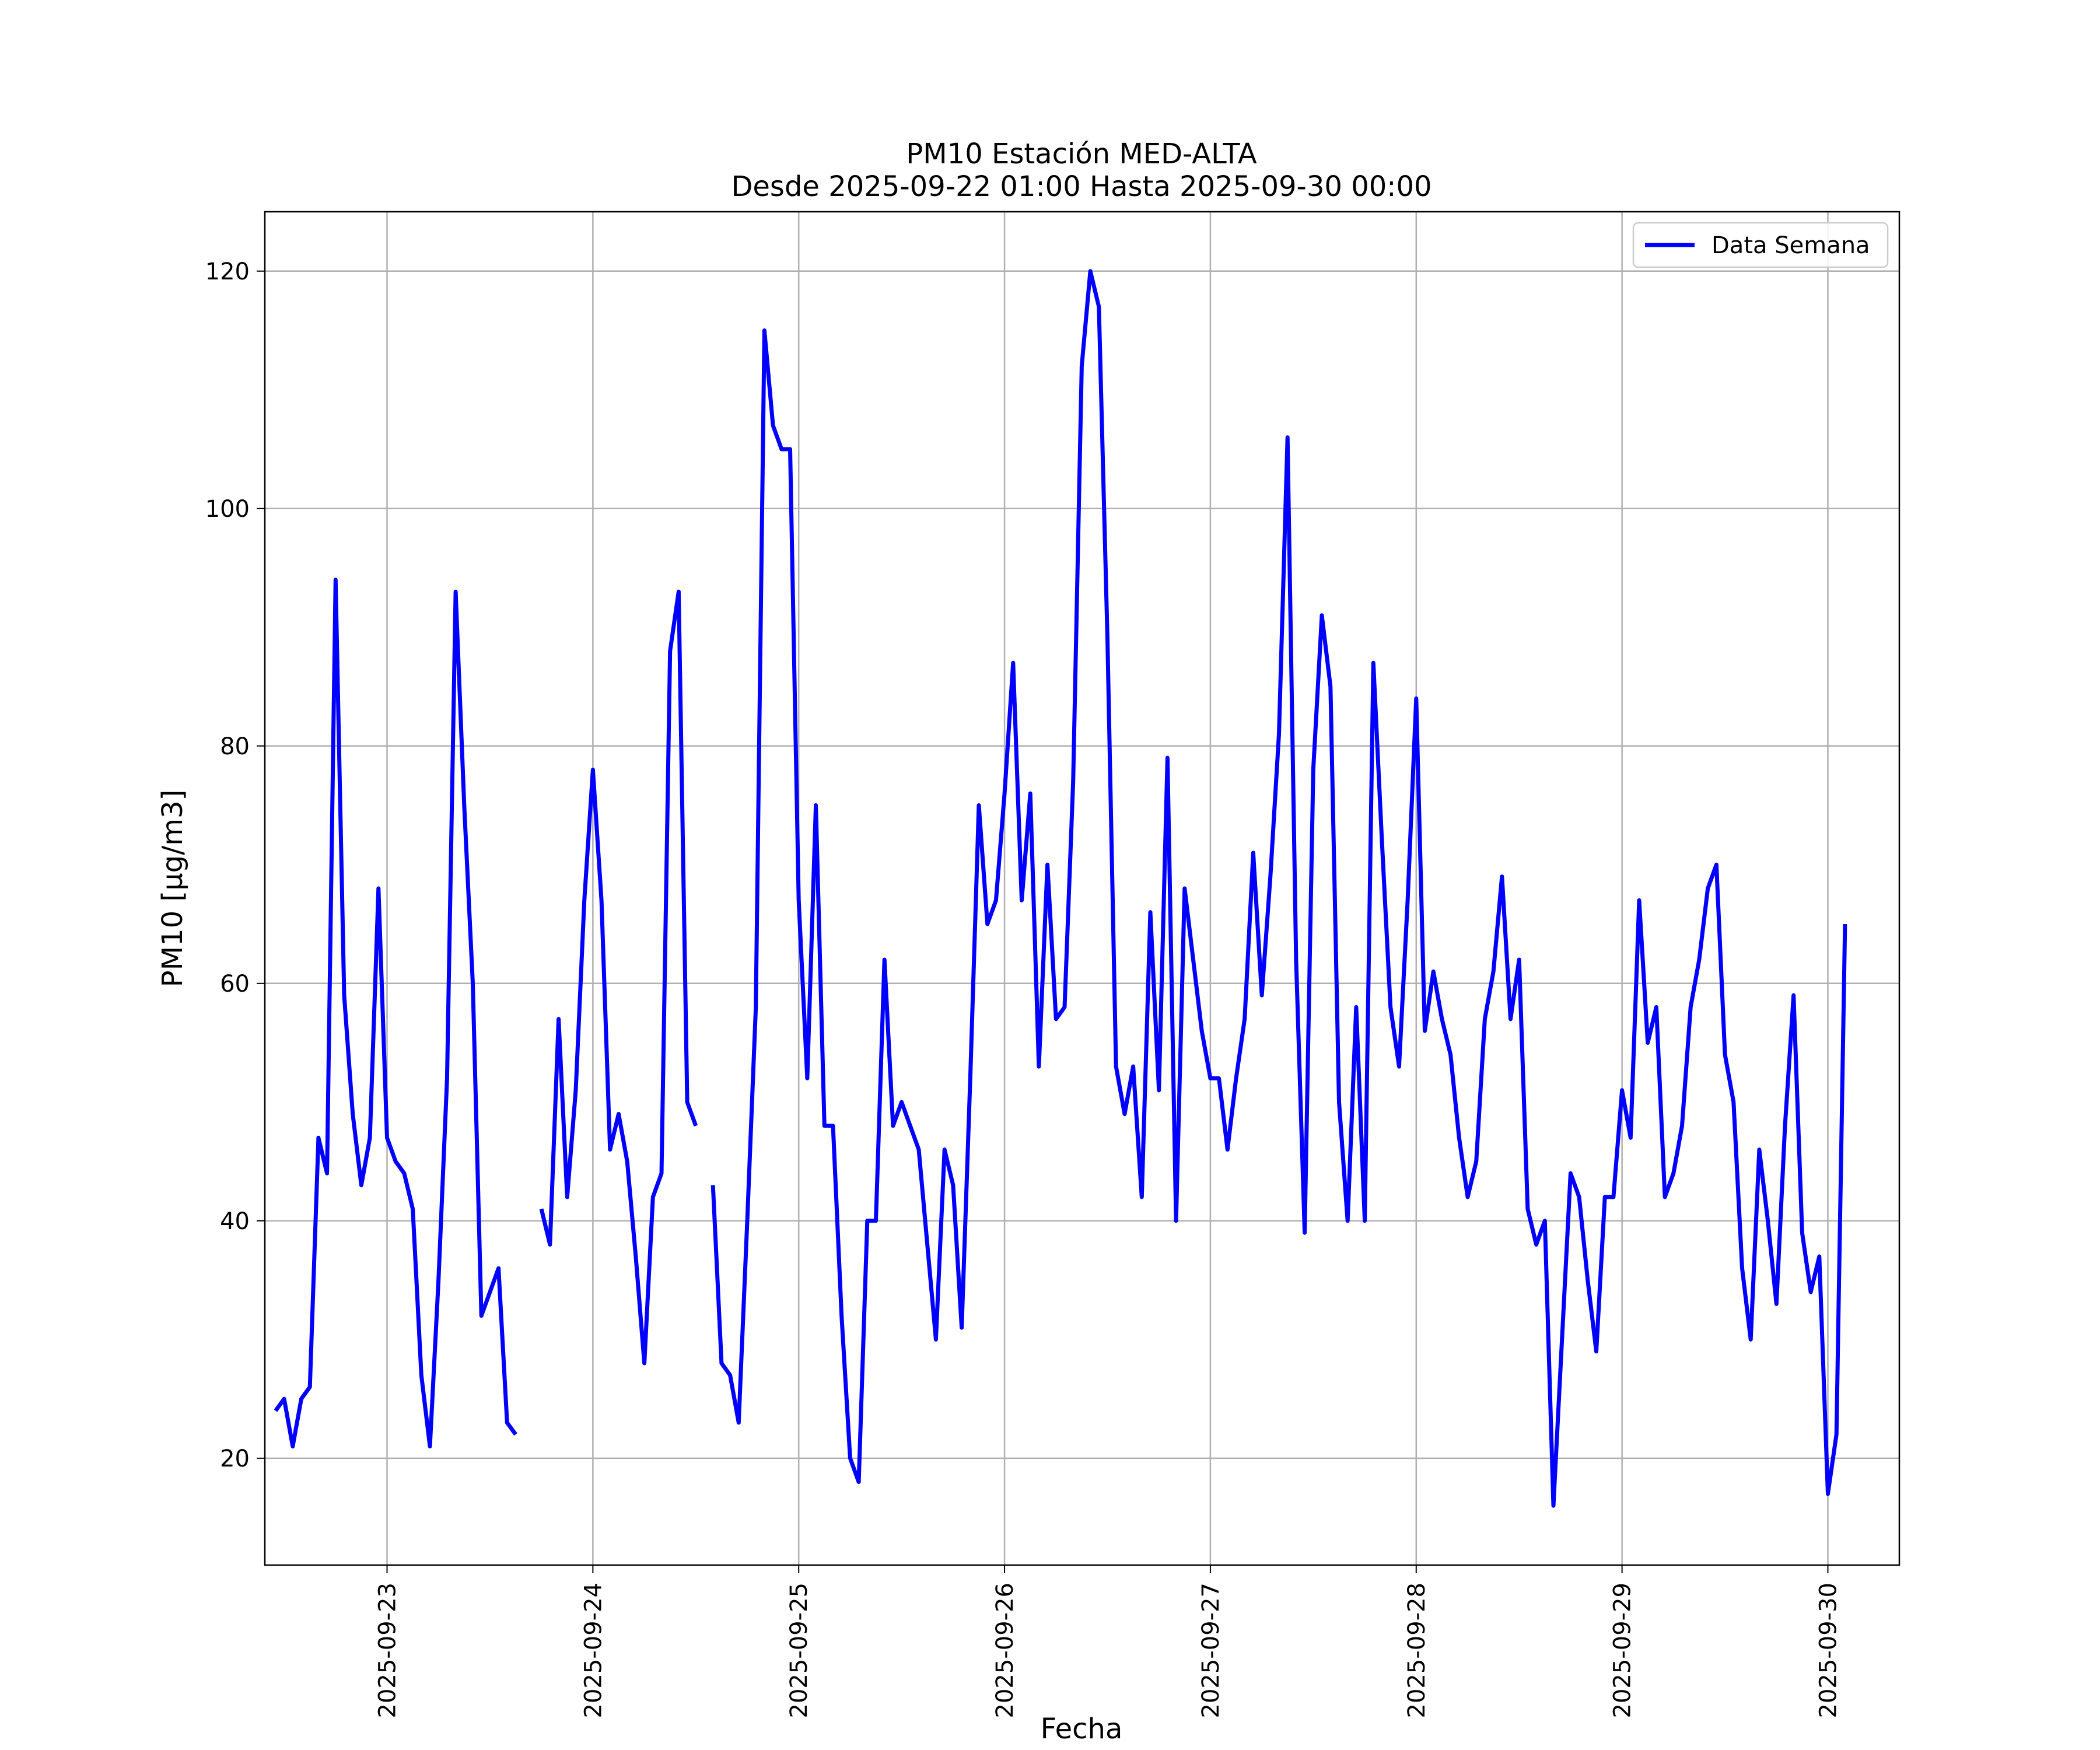 The height and width of the screenshot is (1750, 2100). I want to click on y-axis-ticks: 20 40 60 80 100 120, so click(235, 865).